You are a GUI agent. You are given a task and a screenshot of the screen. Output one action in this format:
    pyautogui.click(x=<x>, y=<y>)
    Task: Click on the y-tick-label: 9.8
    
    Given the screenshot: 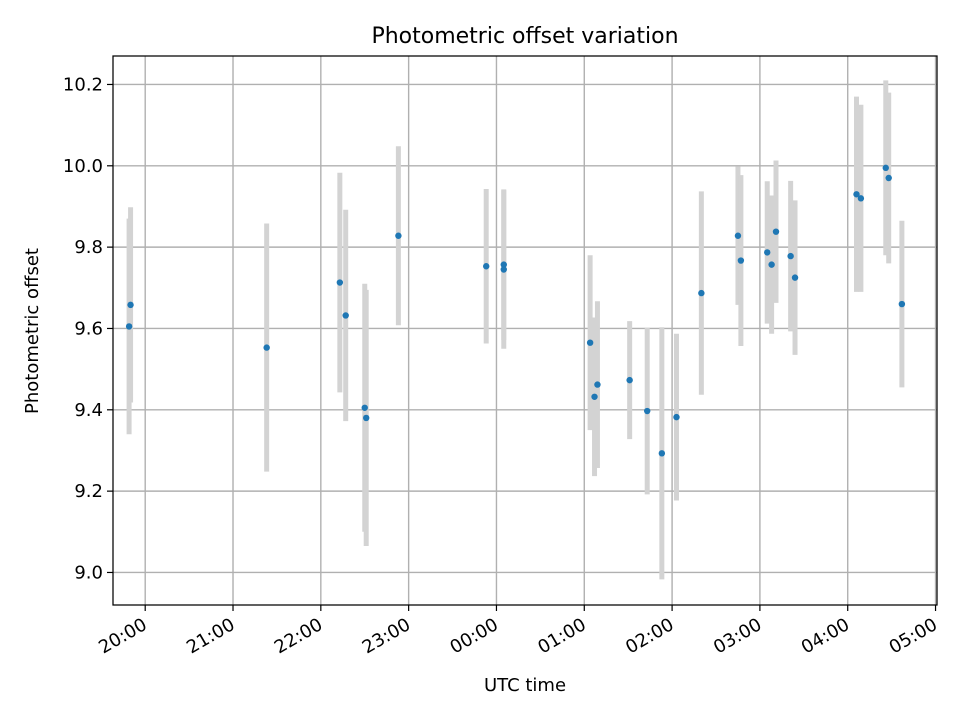 What is the action you would take?
    pyautogui.click(x=88, y=247)
    